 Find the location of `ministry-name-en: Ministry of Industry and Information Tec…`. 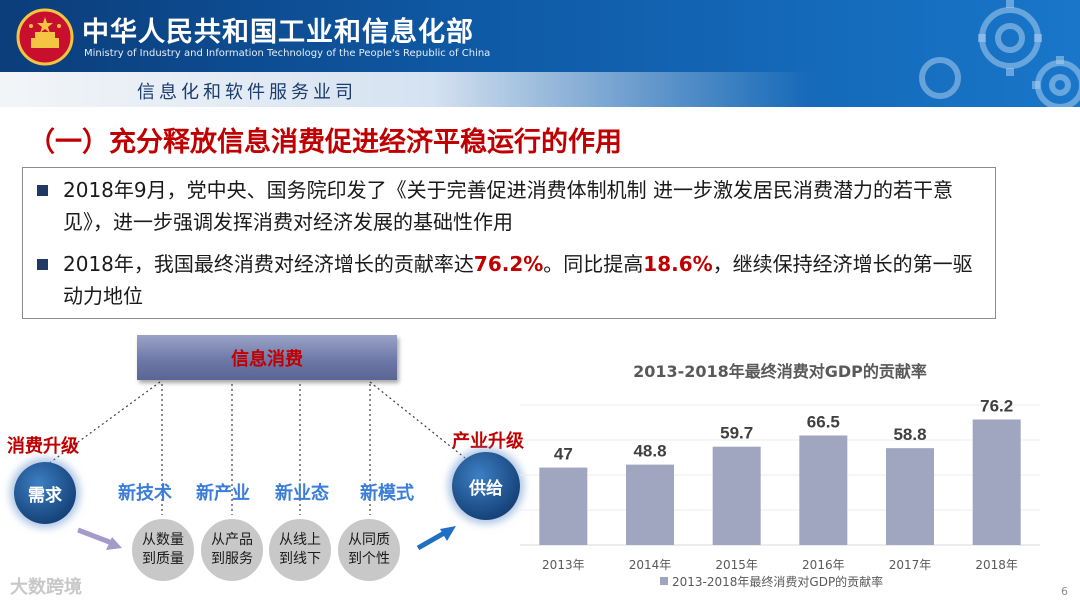

ministry-name-en: Ministry of Industry and Information Tec… is located at coordinates (287, 53).